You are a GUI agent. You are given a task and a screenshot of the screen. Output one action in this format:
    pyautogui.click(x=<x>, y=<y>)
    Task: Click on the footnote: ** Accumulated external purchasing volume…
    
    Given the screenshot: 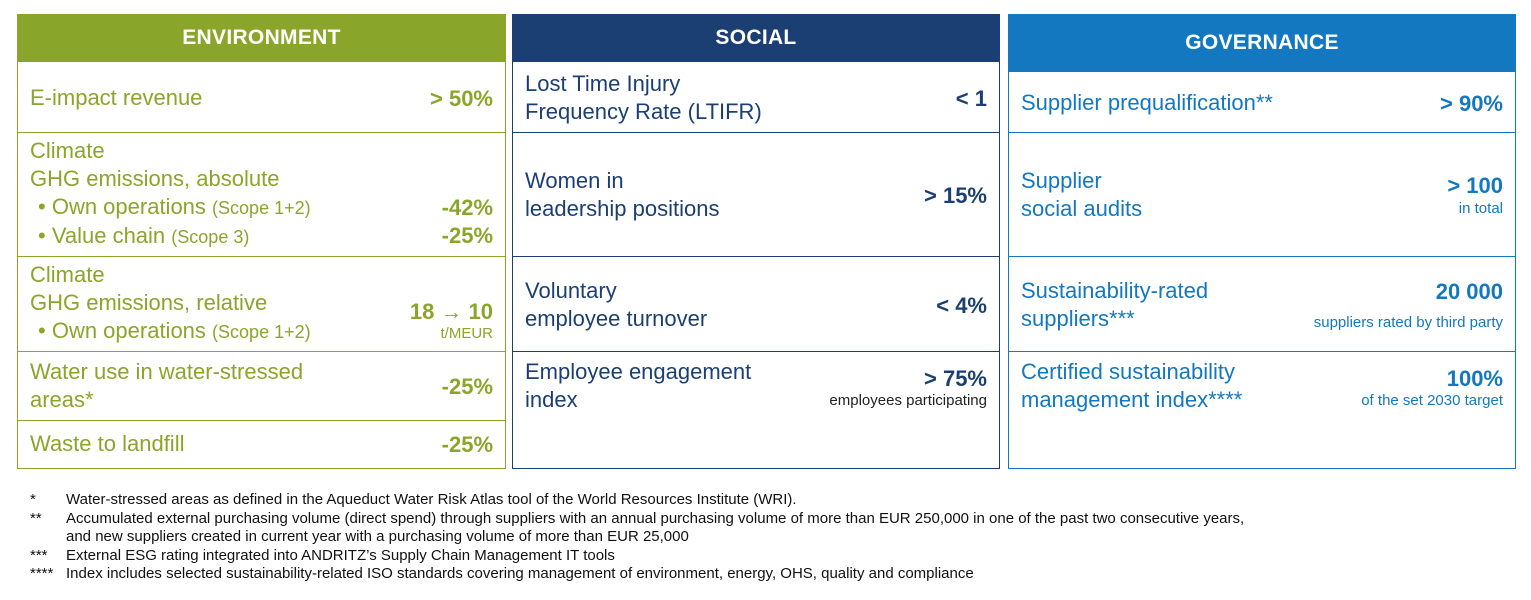 What is the action you would take?
    pyautogui.click(x=637, y=518)
    